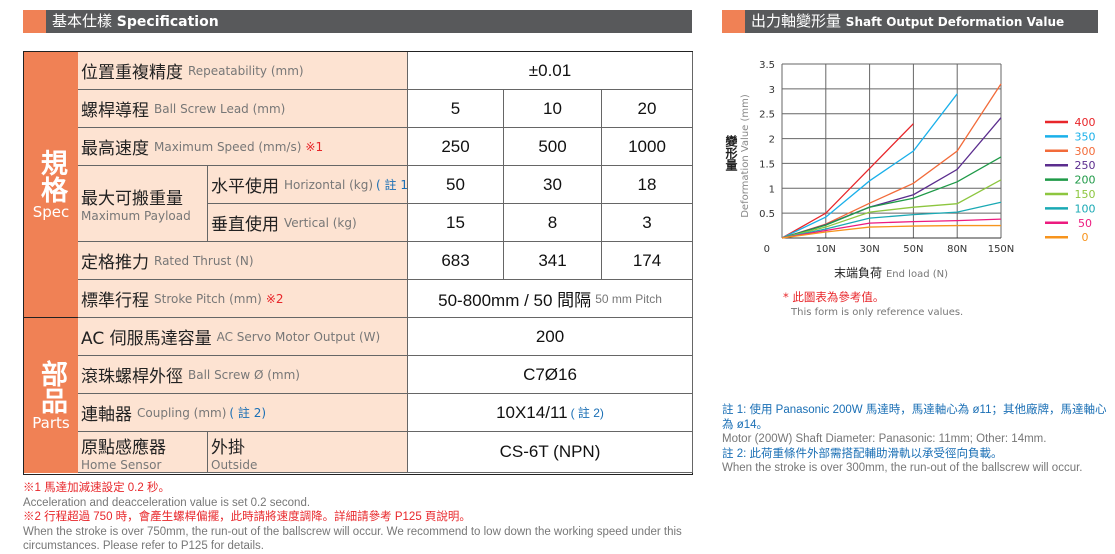 This screenshot has width=1115, height=554. I want to click on spec-section-header: 基本仕樣 Specification, so click(357, 21).